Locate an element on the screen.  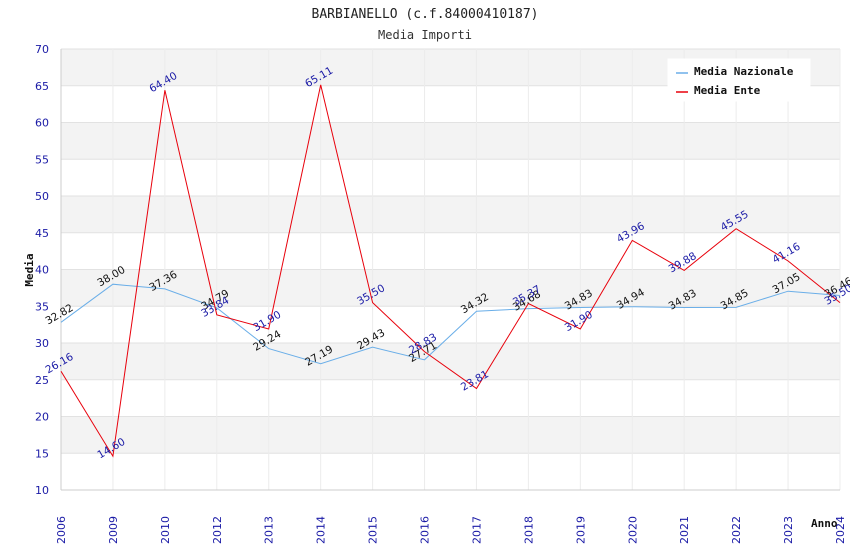
y-tick-label: 70 is located at coordinates (42, 49).